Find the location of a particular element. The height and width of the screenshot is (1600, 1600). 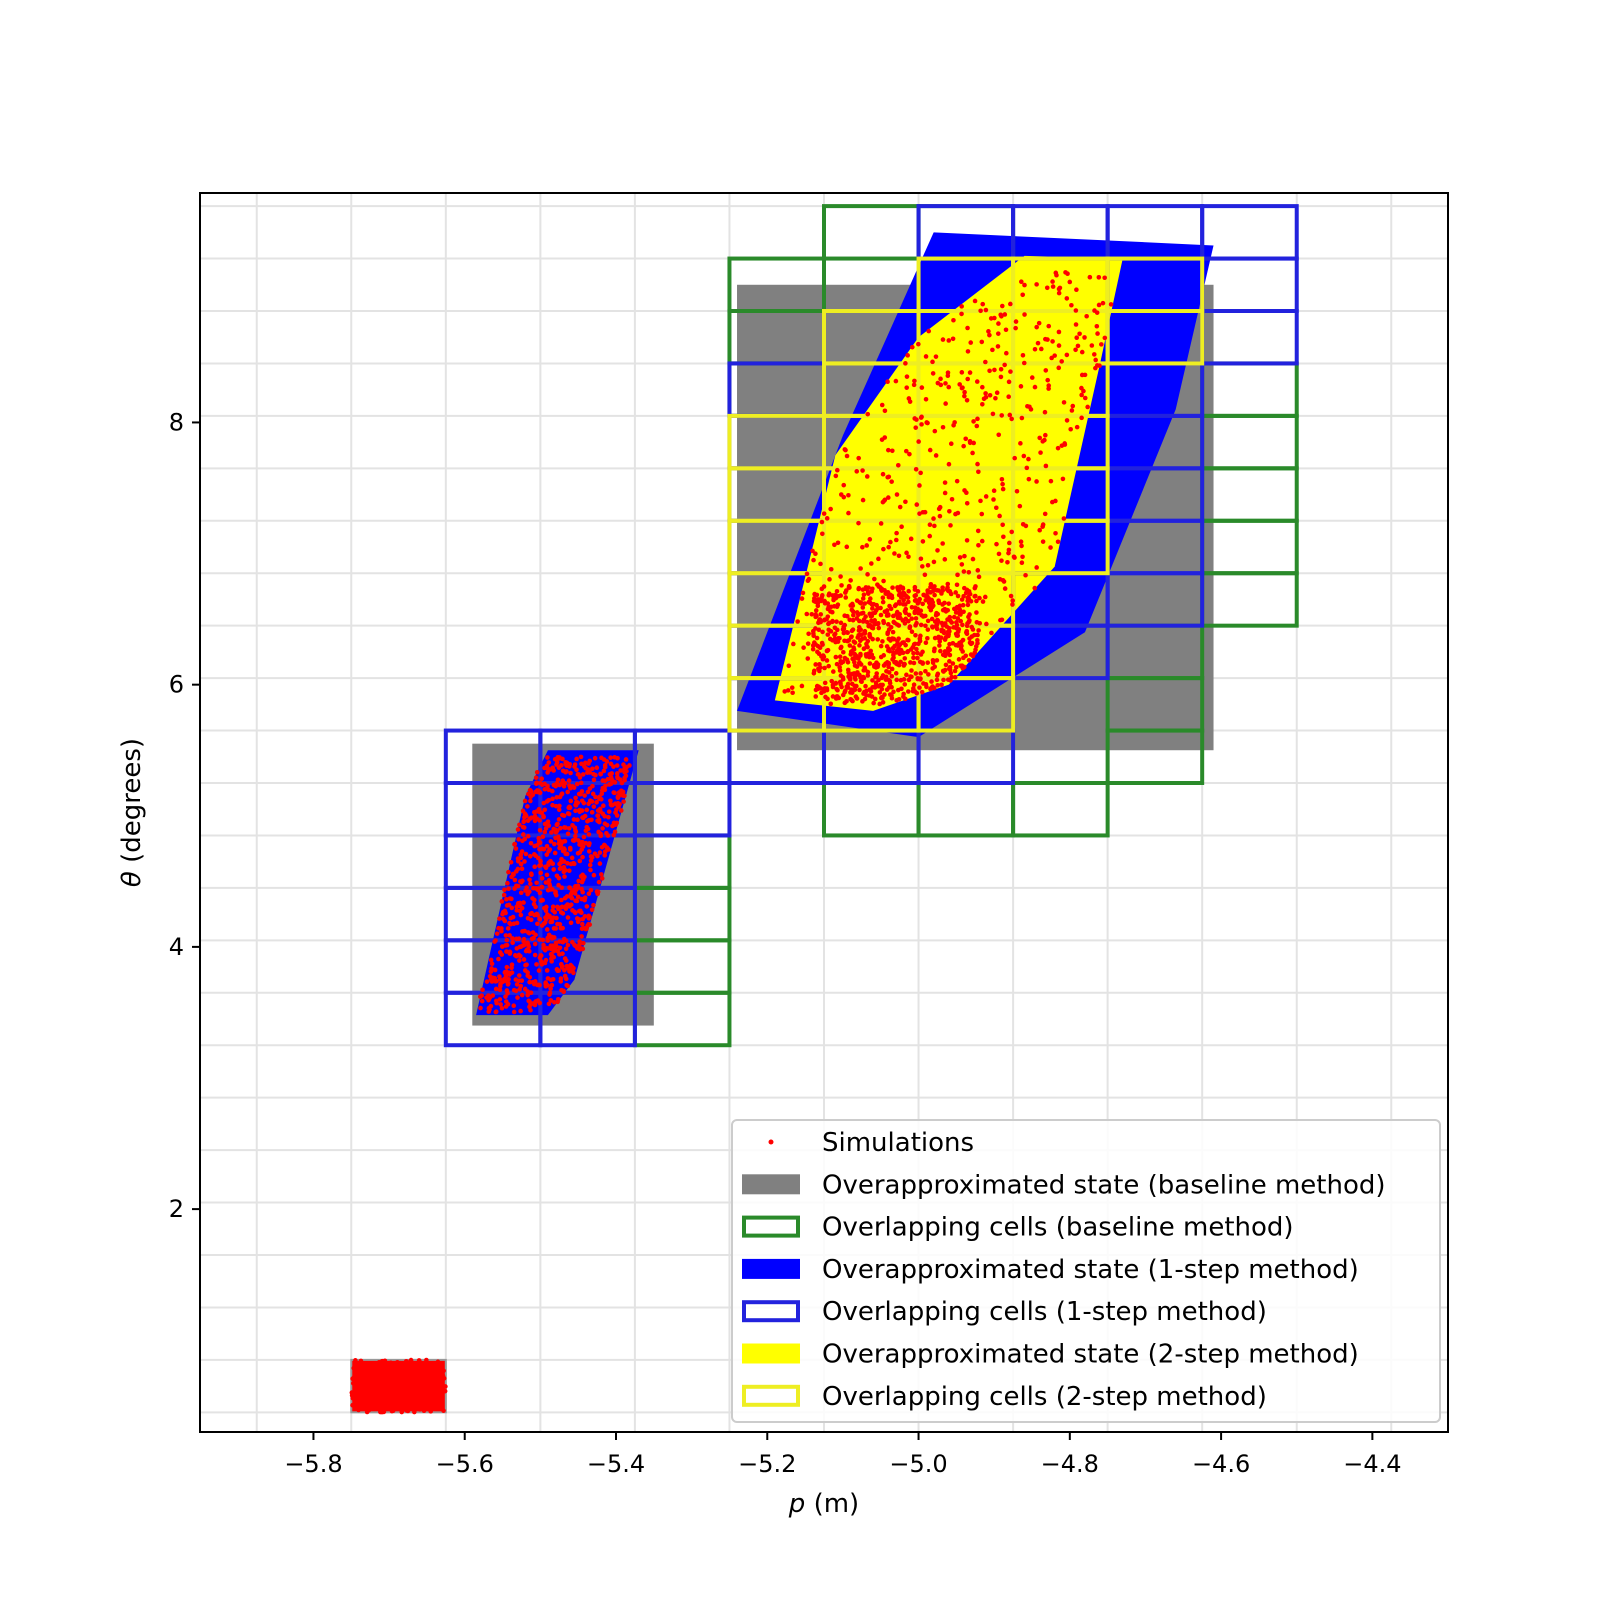

legend-marker is located at coordinates (771, 1311).